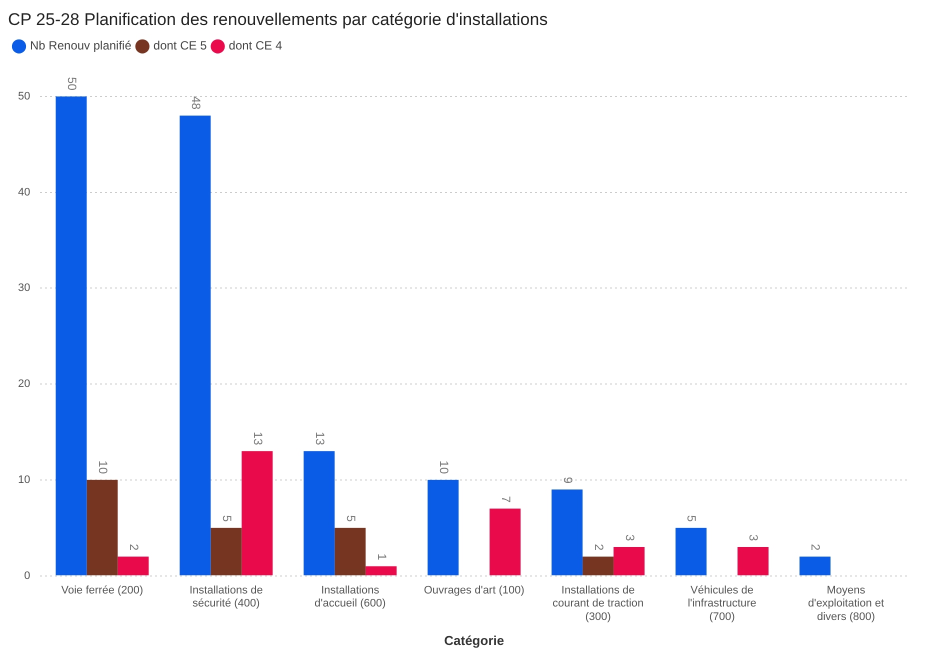  What do you see at coordinates (81, 45) in the screenshot?
I see `legend-label: Nb Renouv planifié` at bounding box center [81, 45].